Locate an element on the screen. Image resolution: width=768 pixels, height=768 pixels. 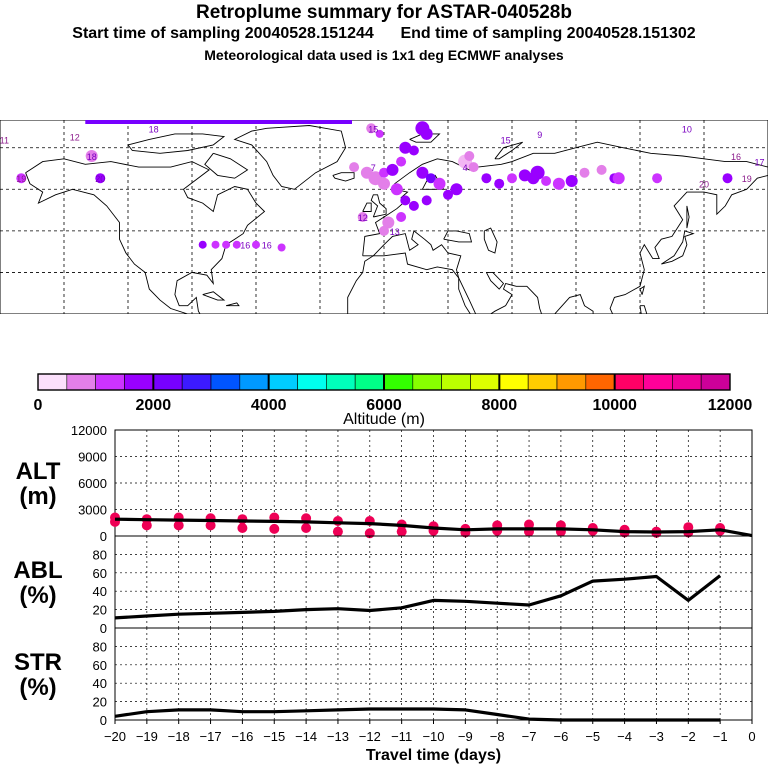
x-tick-label: −10 is located at coordinates (433, 736).